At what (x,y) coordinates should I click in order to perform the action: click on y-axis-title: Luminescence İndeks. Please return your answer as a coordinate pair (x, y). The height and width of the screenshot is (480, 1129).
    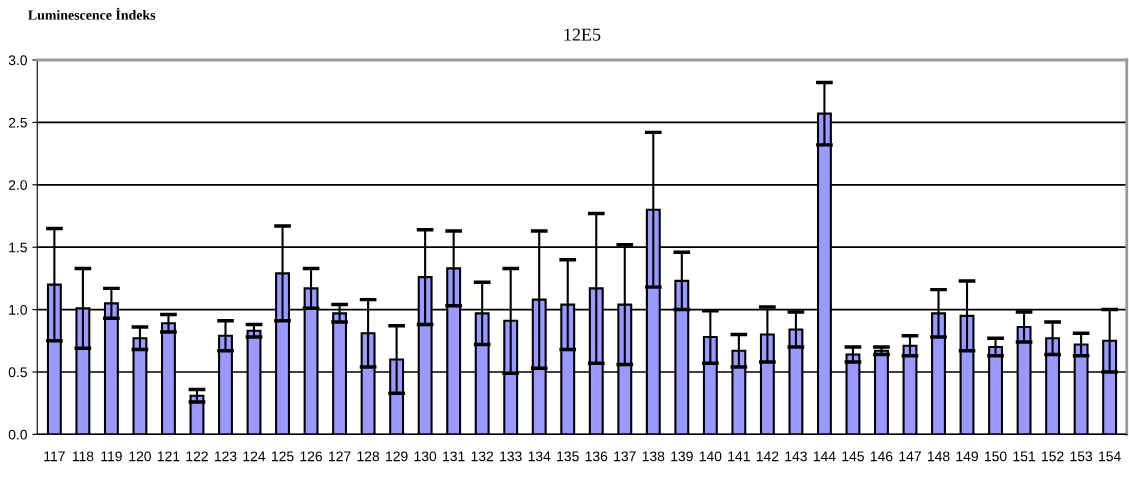
    Looking at the image, I should click on (92, 13).